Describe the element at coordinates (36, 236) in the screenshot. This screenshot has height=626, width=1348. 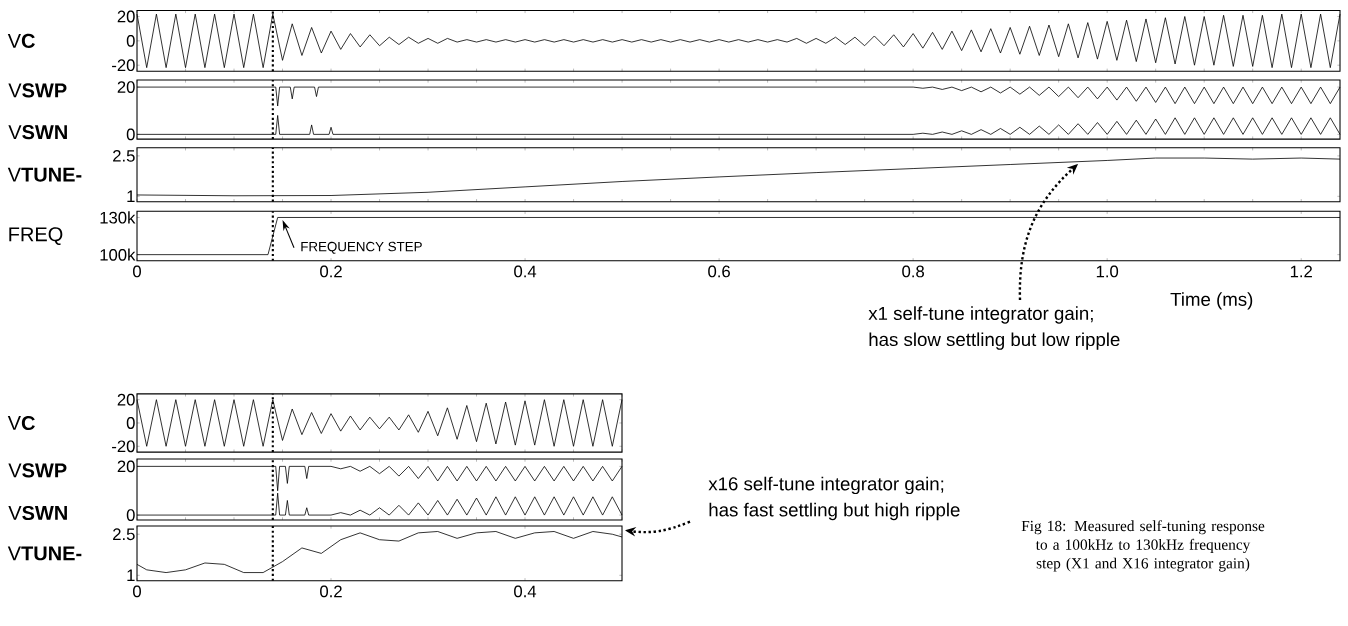
I see `y-axis-title: FREQ` at that location.